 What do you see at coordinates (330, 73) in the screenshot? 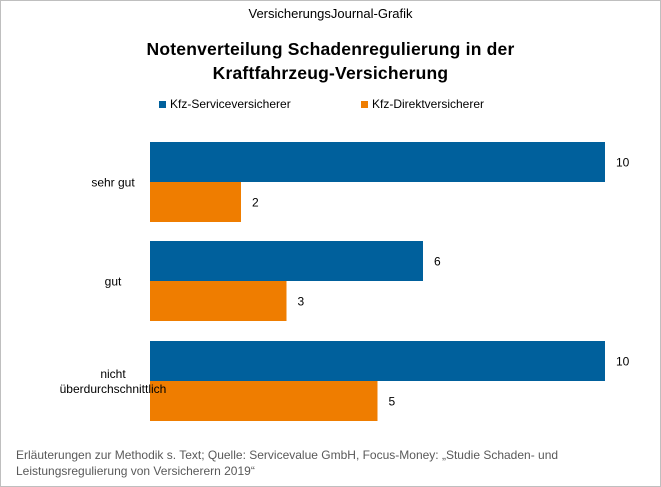
I see `chart-title-line-2: Kraftfahrzeug-Versicherung` at bounding box center [330, 73].